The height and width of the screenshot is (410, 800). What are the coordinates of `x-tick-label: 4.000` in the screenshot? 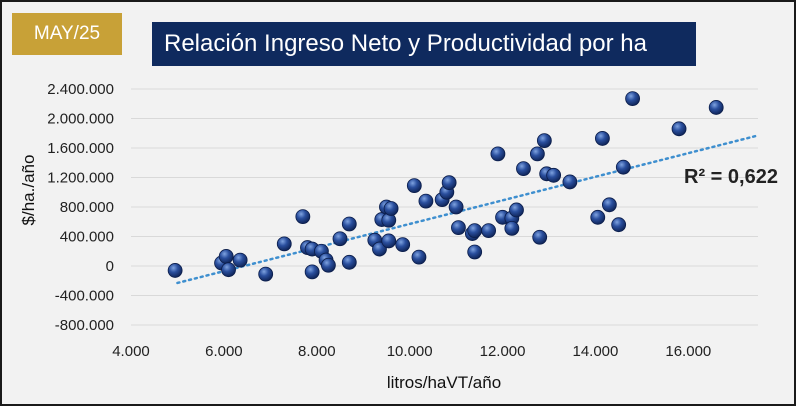 It's located at (131, 351).